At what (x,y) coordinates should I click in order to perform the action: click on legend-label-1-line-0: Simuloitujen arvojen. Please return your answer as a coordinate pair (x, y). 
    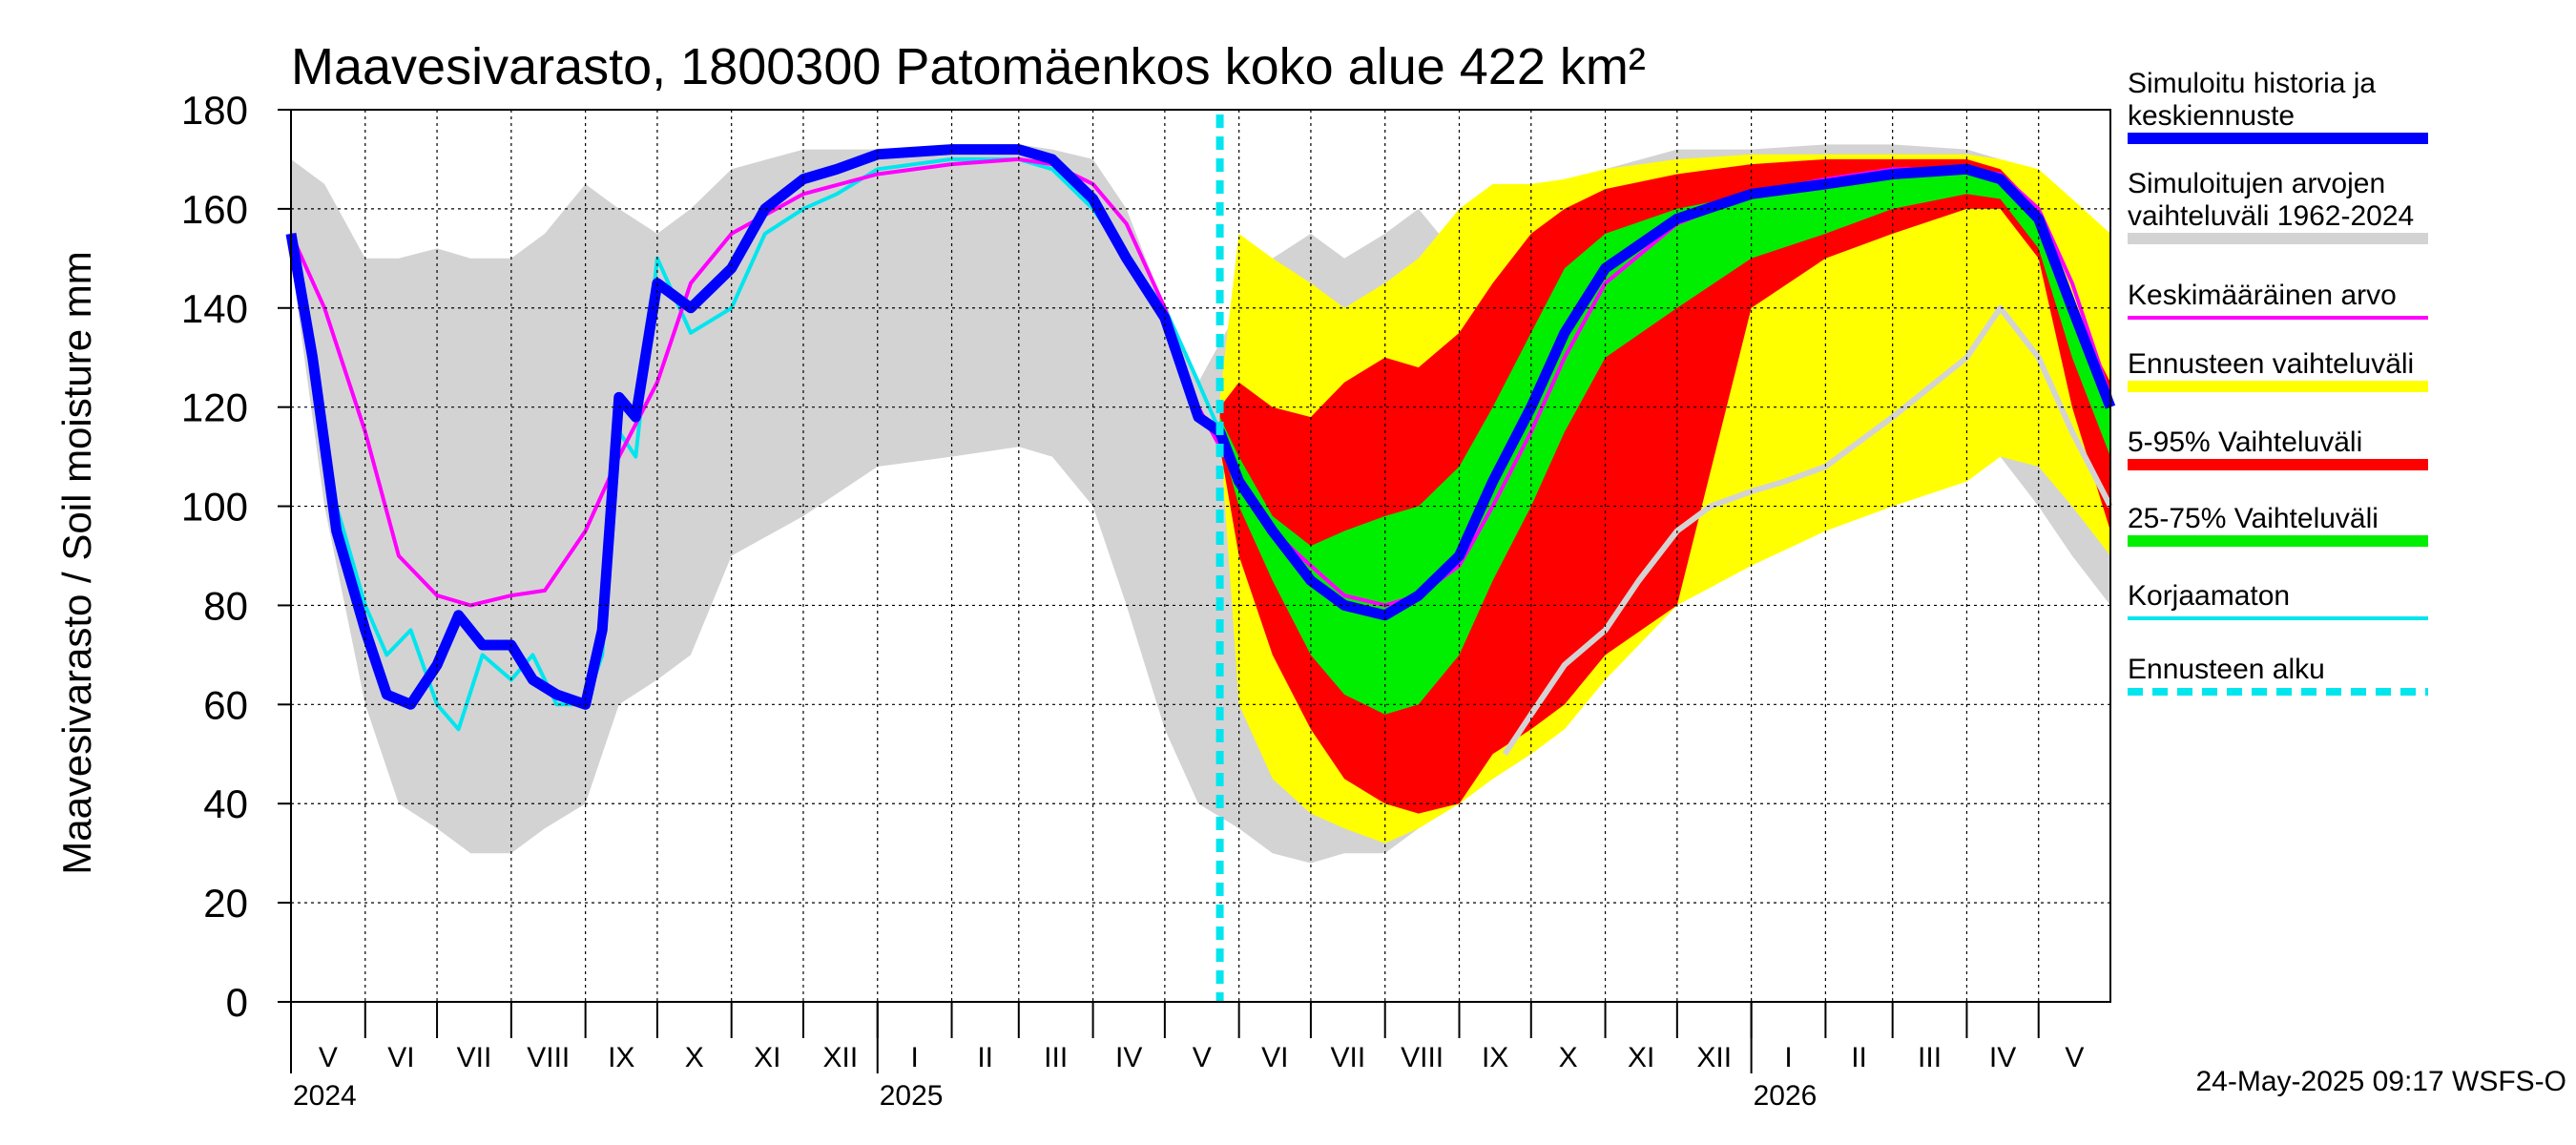
    Looking at the image, I should click on (2256, 184).